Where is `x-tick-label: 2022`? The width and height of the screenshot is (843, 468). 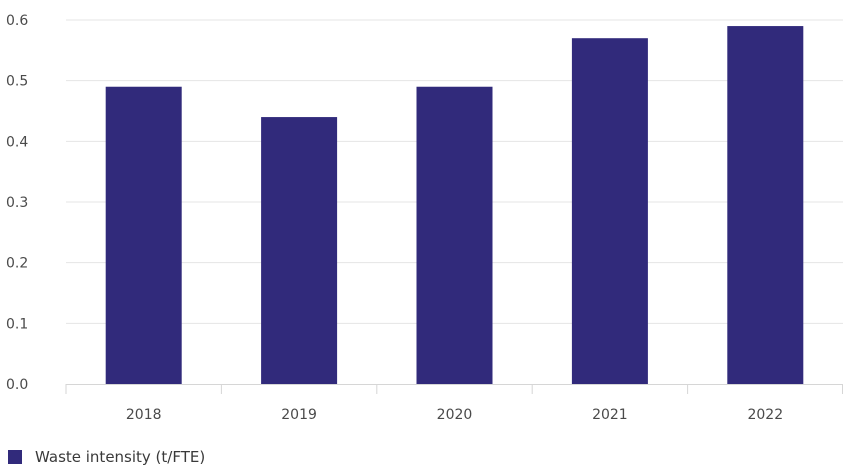
x-tick-label: 2022 is located at coordinates (765, 415).